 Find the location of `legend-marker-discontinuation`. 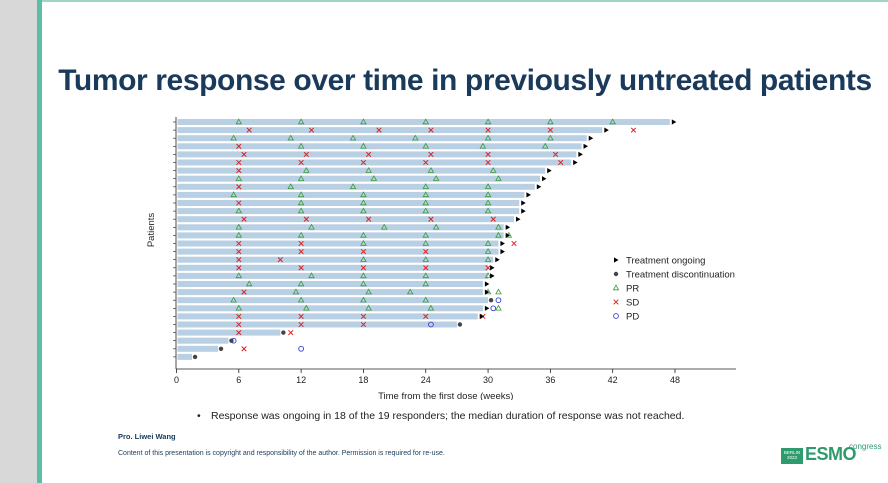

legend-marker-discontinuation is located at coordinates (616, 274).